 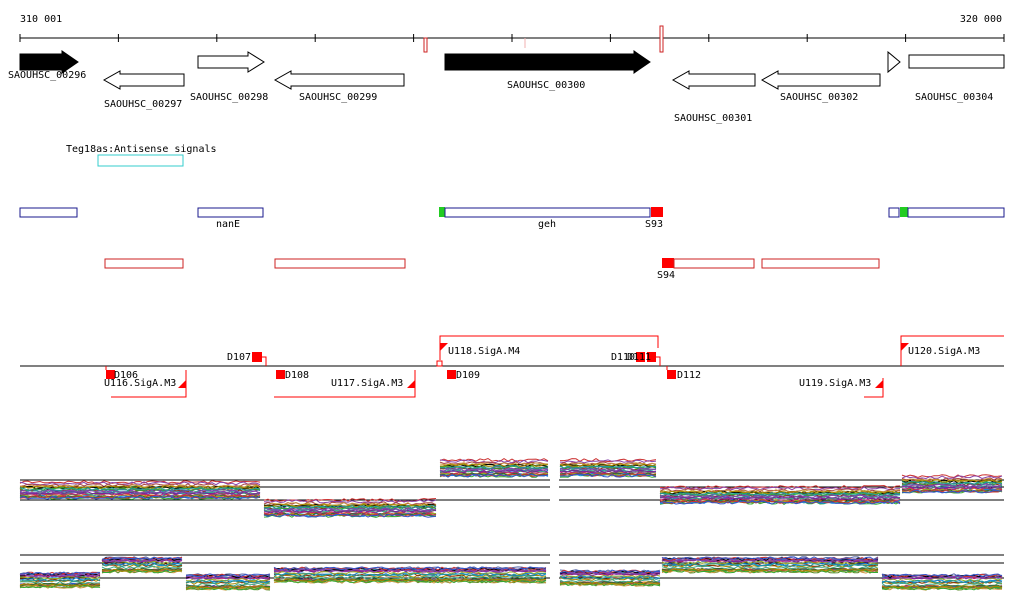 I want to click on feature-box-geh, so click(x=547, y=212).